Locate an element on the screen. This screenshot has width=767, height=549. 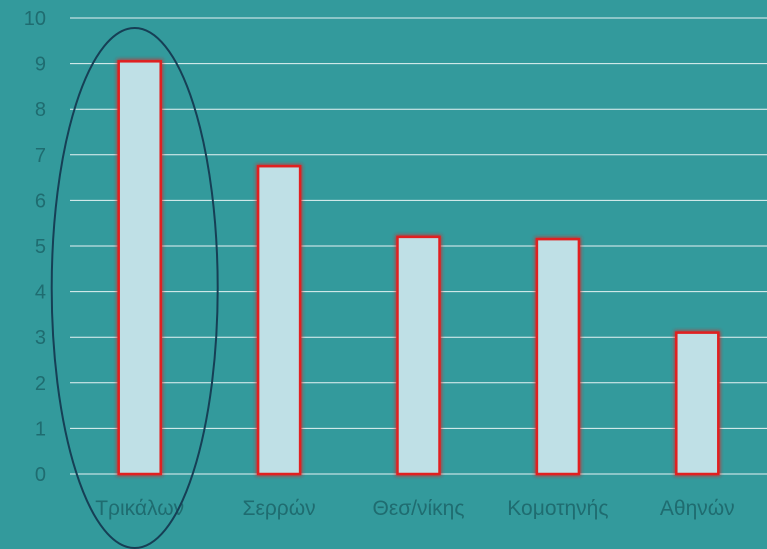
y-axis-ticks: 0 1 2 3 4 5 6 7 8 9 10 is located at coordinates (35, 247).